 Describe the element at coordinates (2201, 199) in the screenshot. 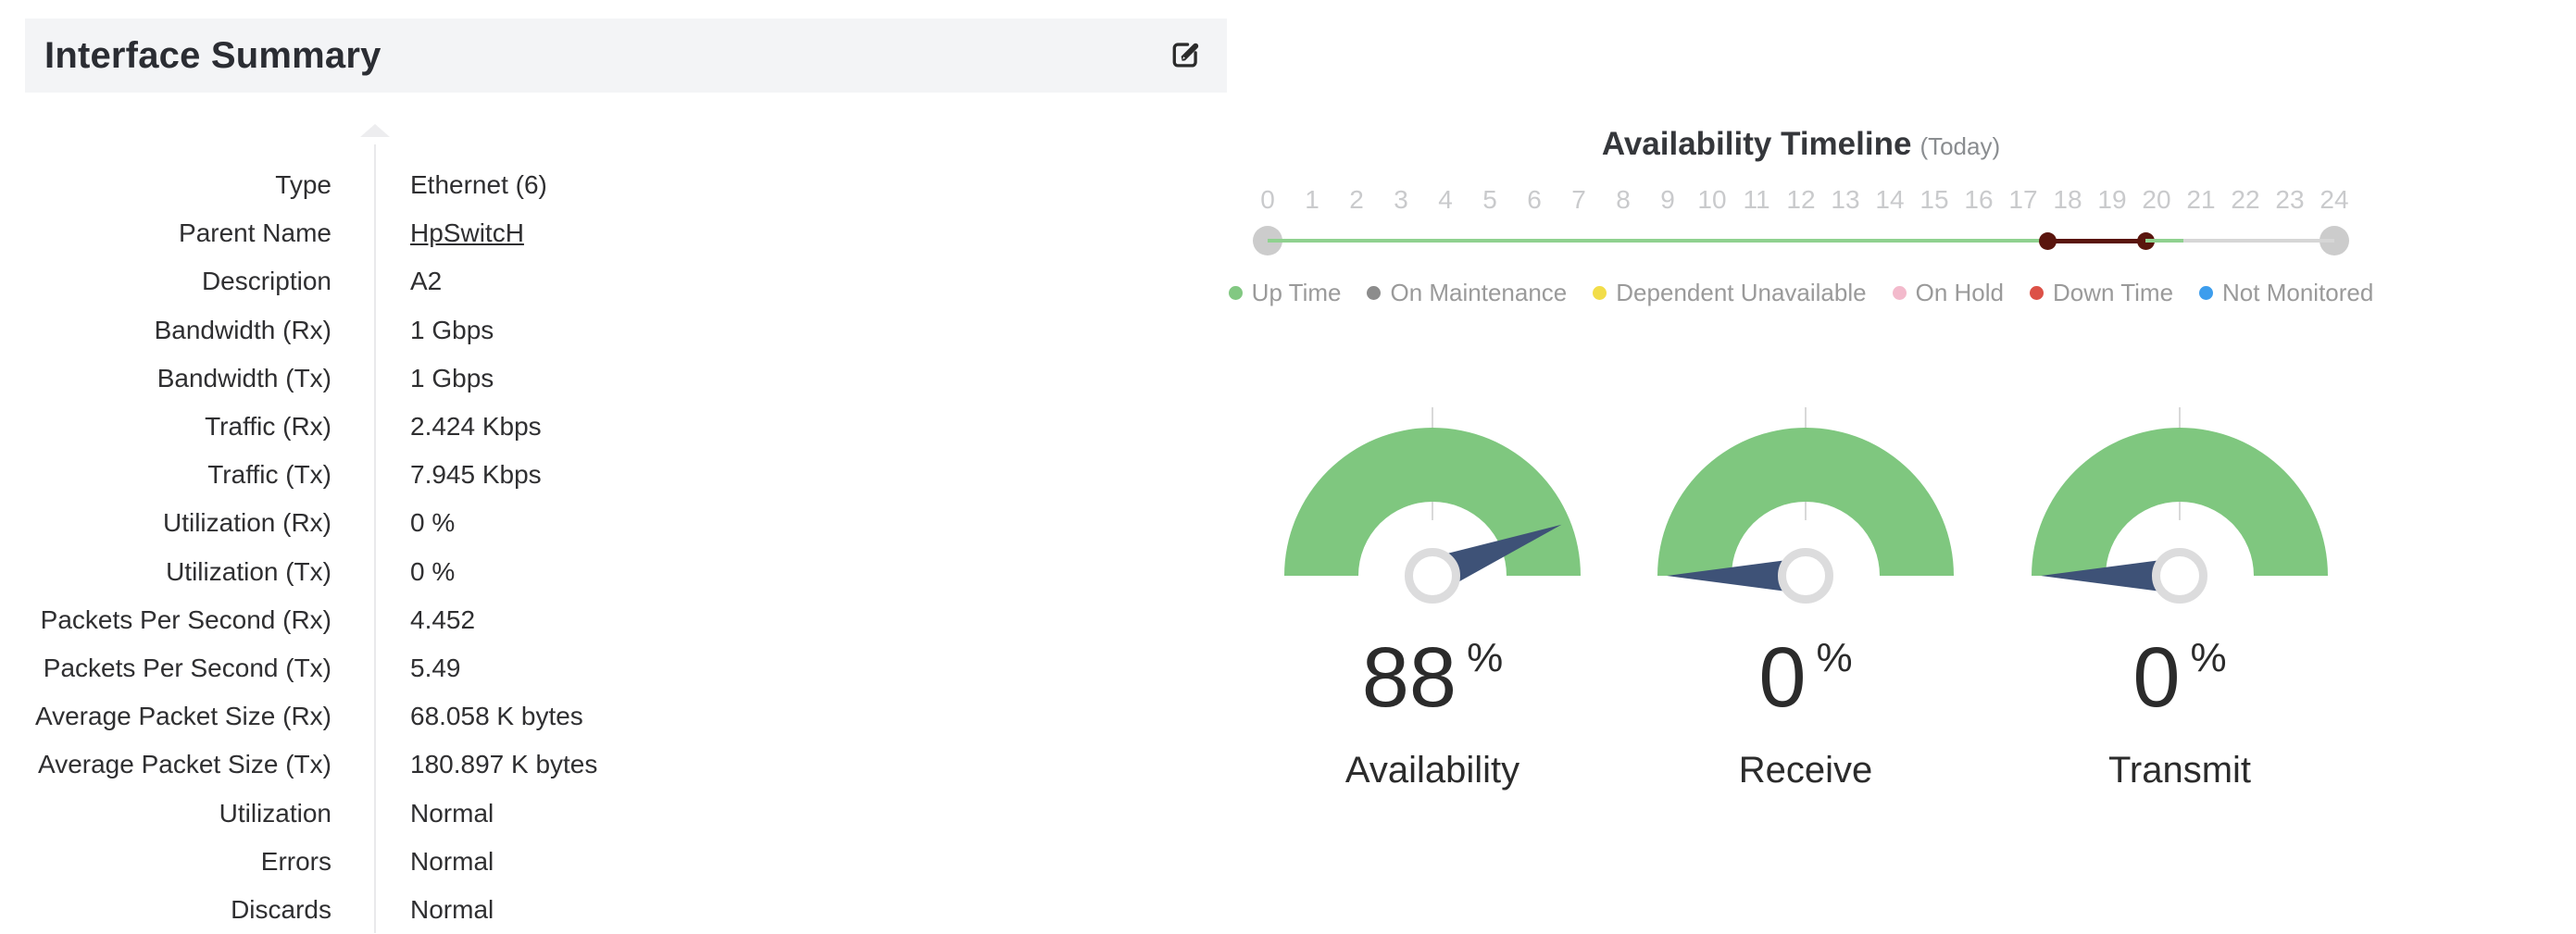

I see `timeline-hour-label: 21` at that location.